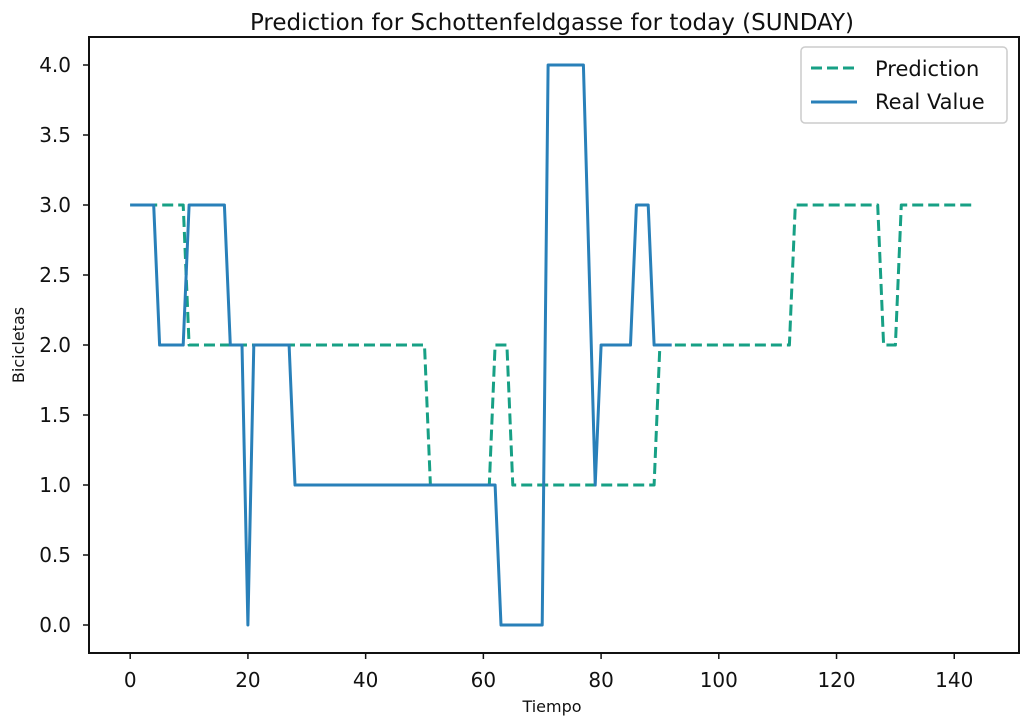 Image resolution: width=1036 pixels, height=727 pixels. I want to click on y-axis: 0.0 0.5 1.0 1.5 2.0 2.5 3.0 3.5 4.0, so click(64, 345).